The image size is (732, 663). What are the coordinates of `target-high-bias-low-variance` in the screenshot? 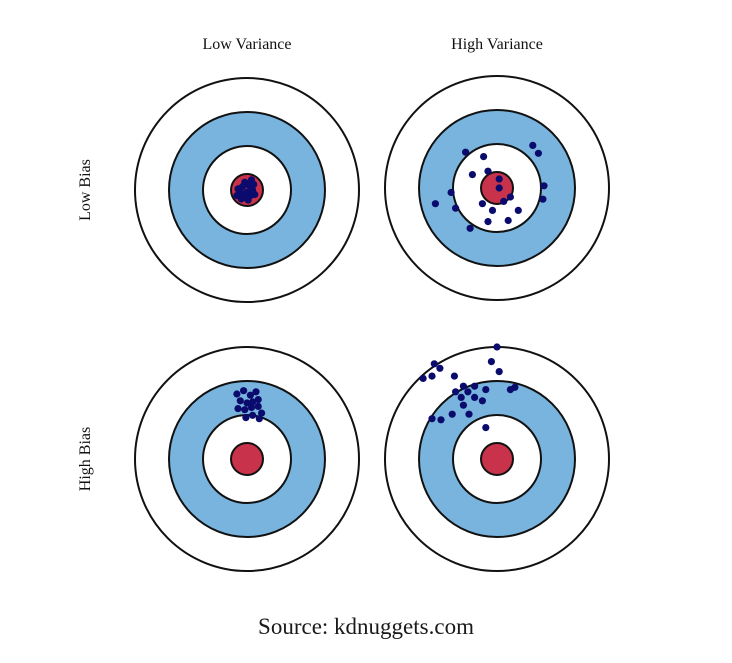 It's located at (247, 459).